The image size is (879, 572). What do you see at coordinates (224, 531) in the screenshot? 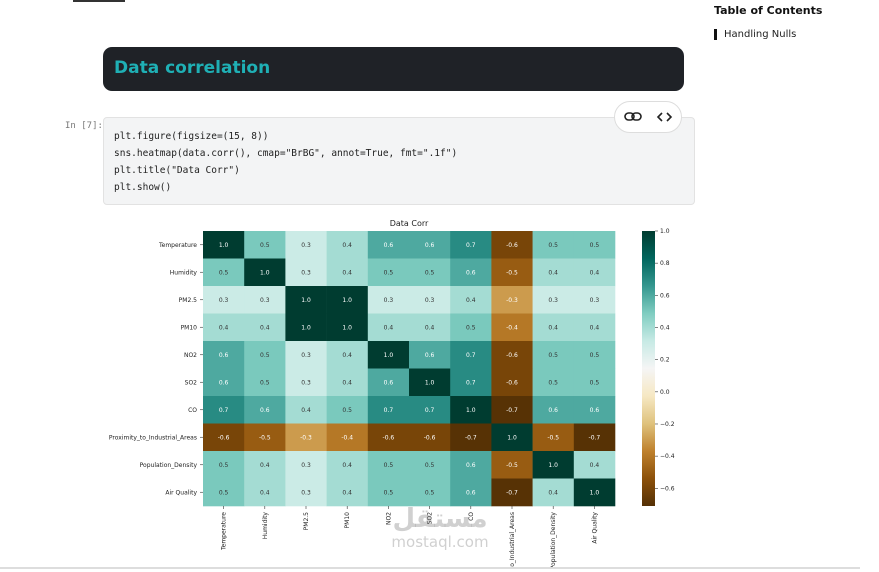
I see `column-label: Temperature` at bounding box center [224, 531].